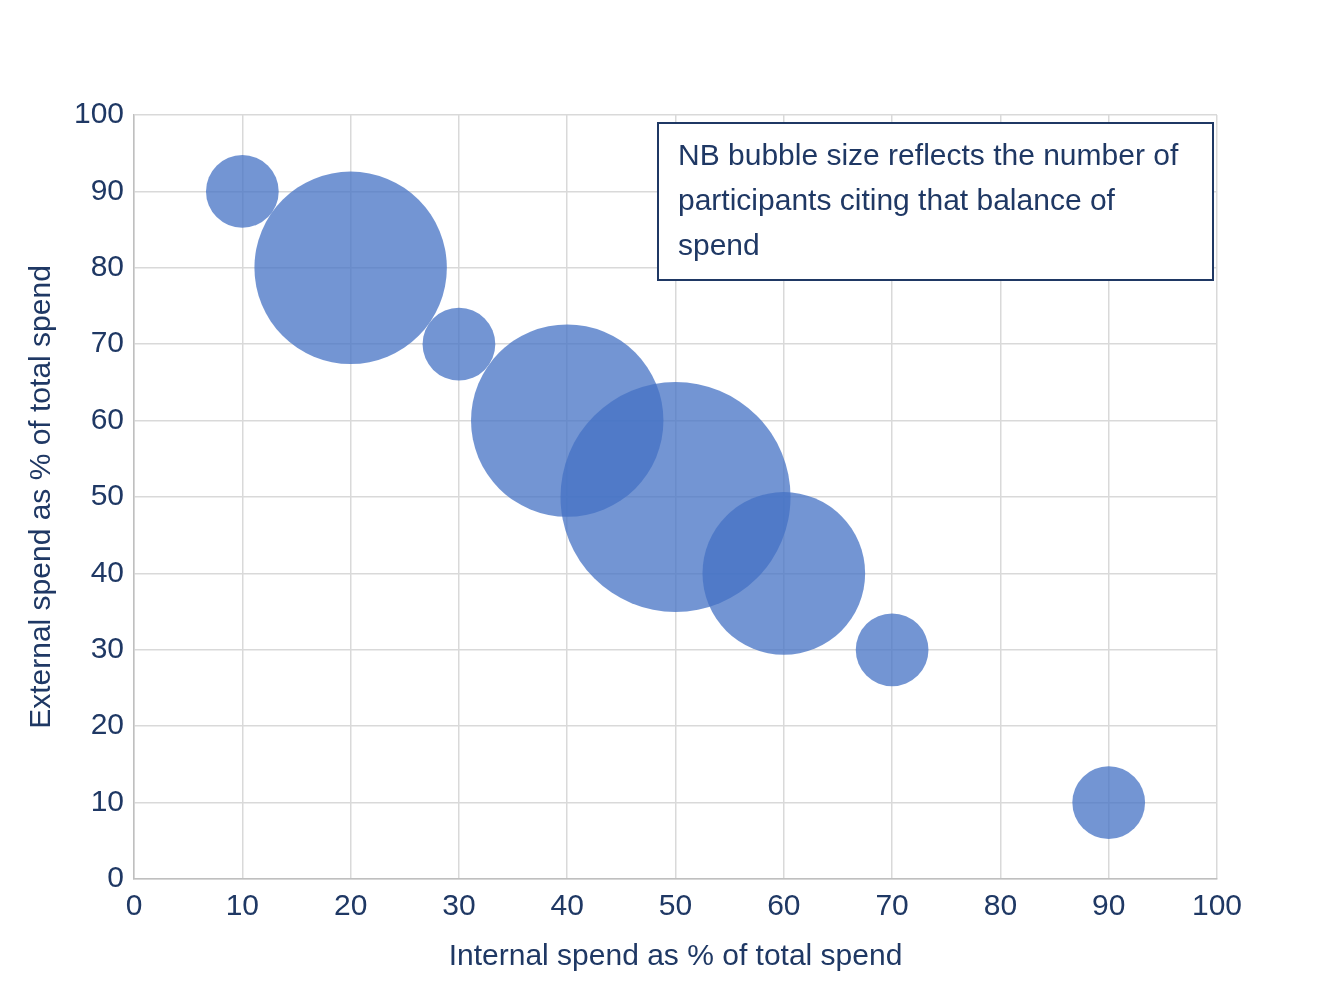 The width and height of the screenshot is (1332, 994). Describe the element at coordinates (99, 113) in the screenshot. I see `y-tick-label: 100` at that location.